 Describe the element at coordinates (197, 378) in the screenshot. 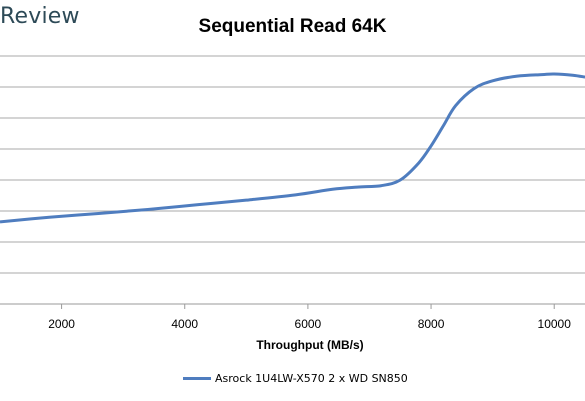

I see `legend-swatch` at that location.